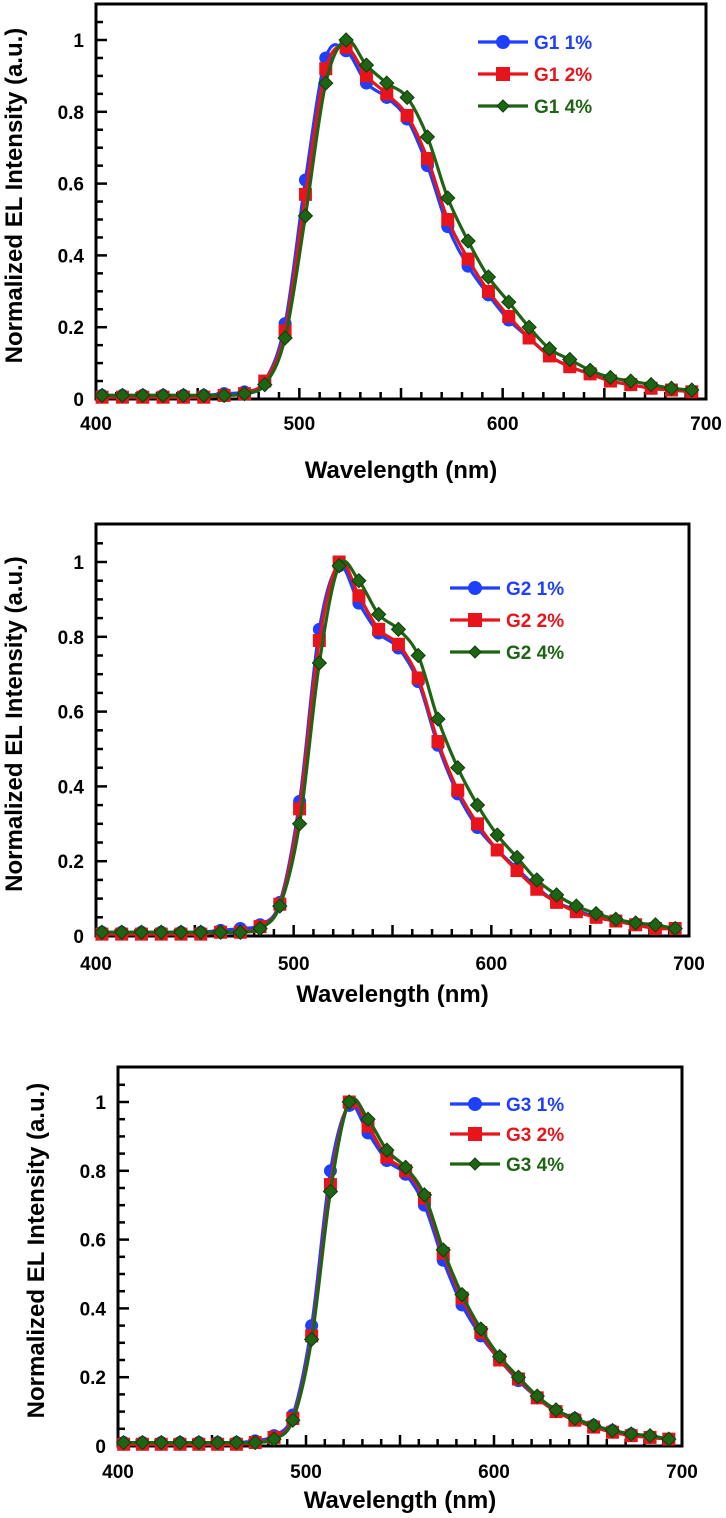 Image resolution: width=726 pixels, height=1518 pixels. What do you see at coordinates (563, 43) in the screenshot?
I see `legend-label: G1 1%` at bounding box center [563, 43].